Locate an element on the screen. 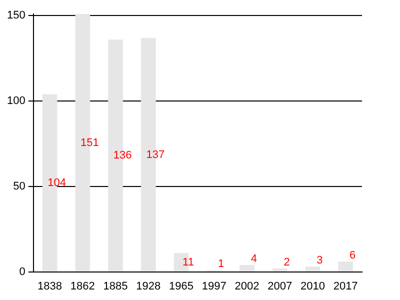 The width and height of the screenshot is (400, 300). x-tick-label: 1885 is located at coordinates (115, 286).